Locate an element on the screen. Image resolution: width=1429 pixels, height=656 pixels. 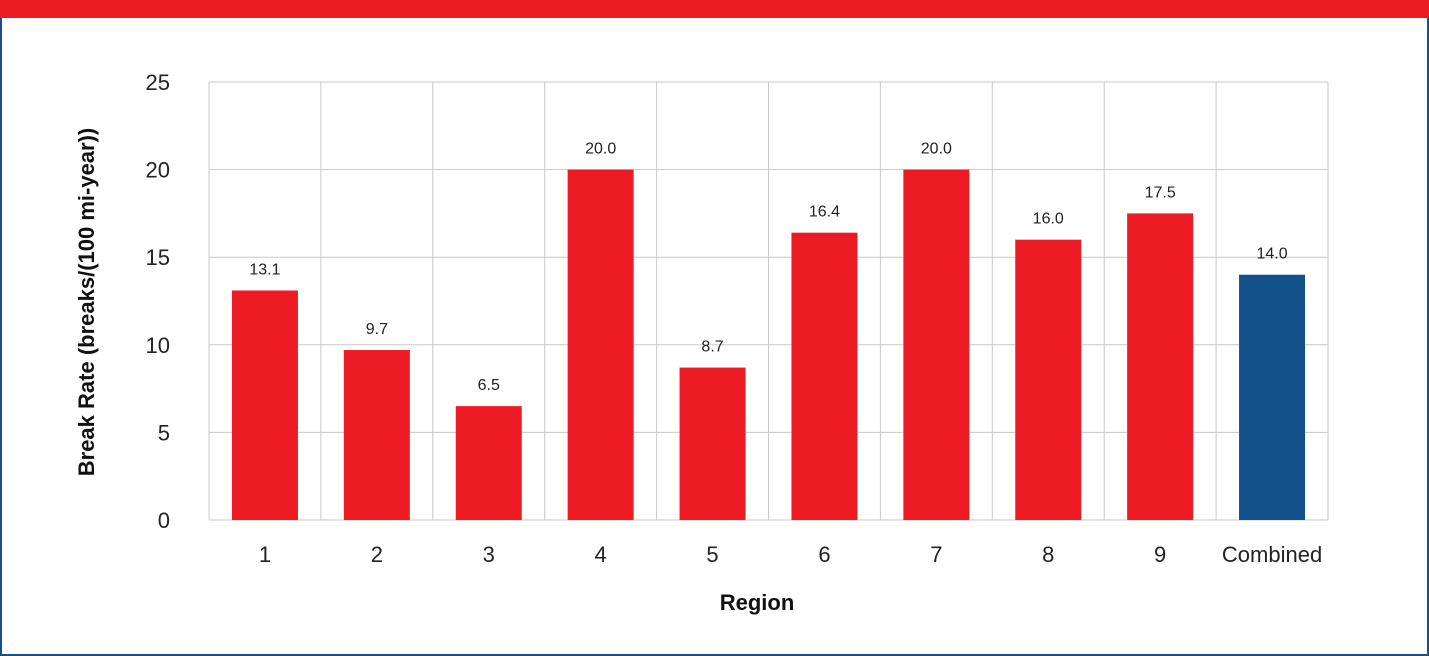
y-tick-label: 20 is located at coordinates (158, 170).